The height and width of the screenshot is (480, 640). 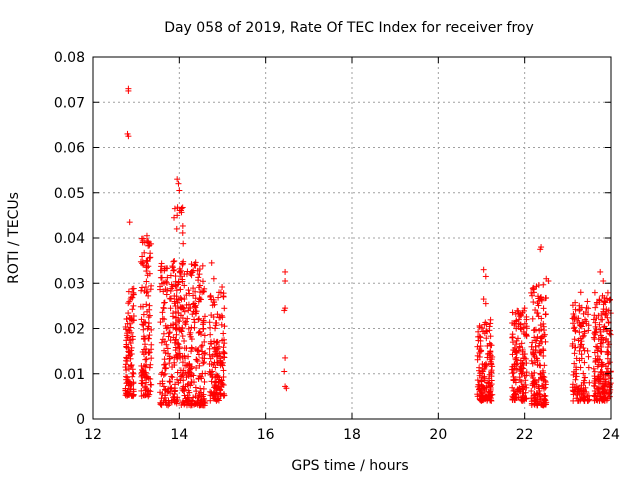 I want to click on y-tick-label: 0.04, so click(x=69, y=239).